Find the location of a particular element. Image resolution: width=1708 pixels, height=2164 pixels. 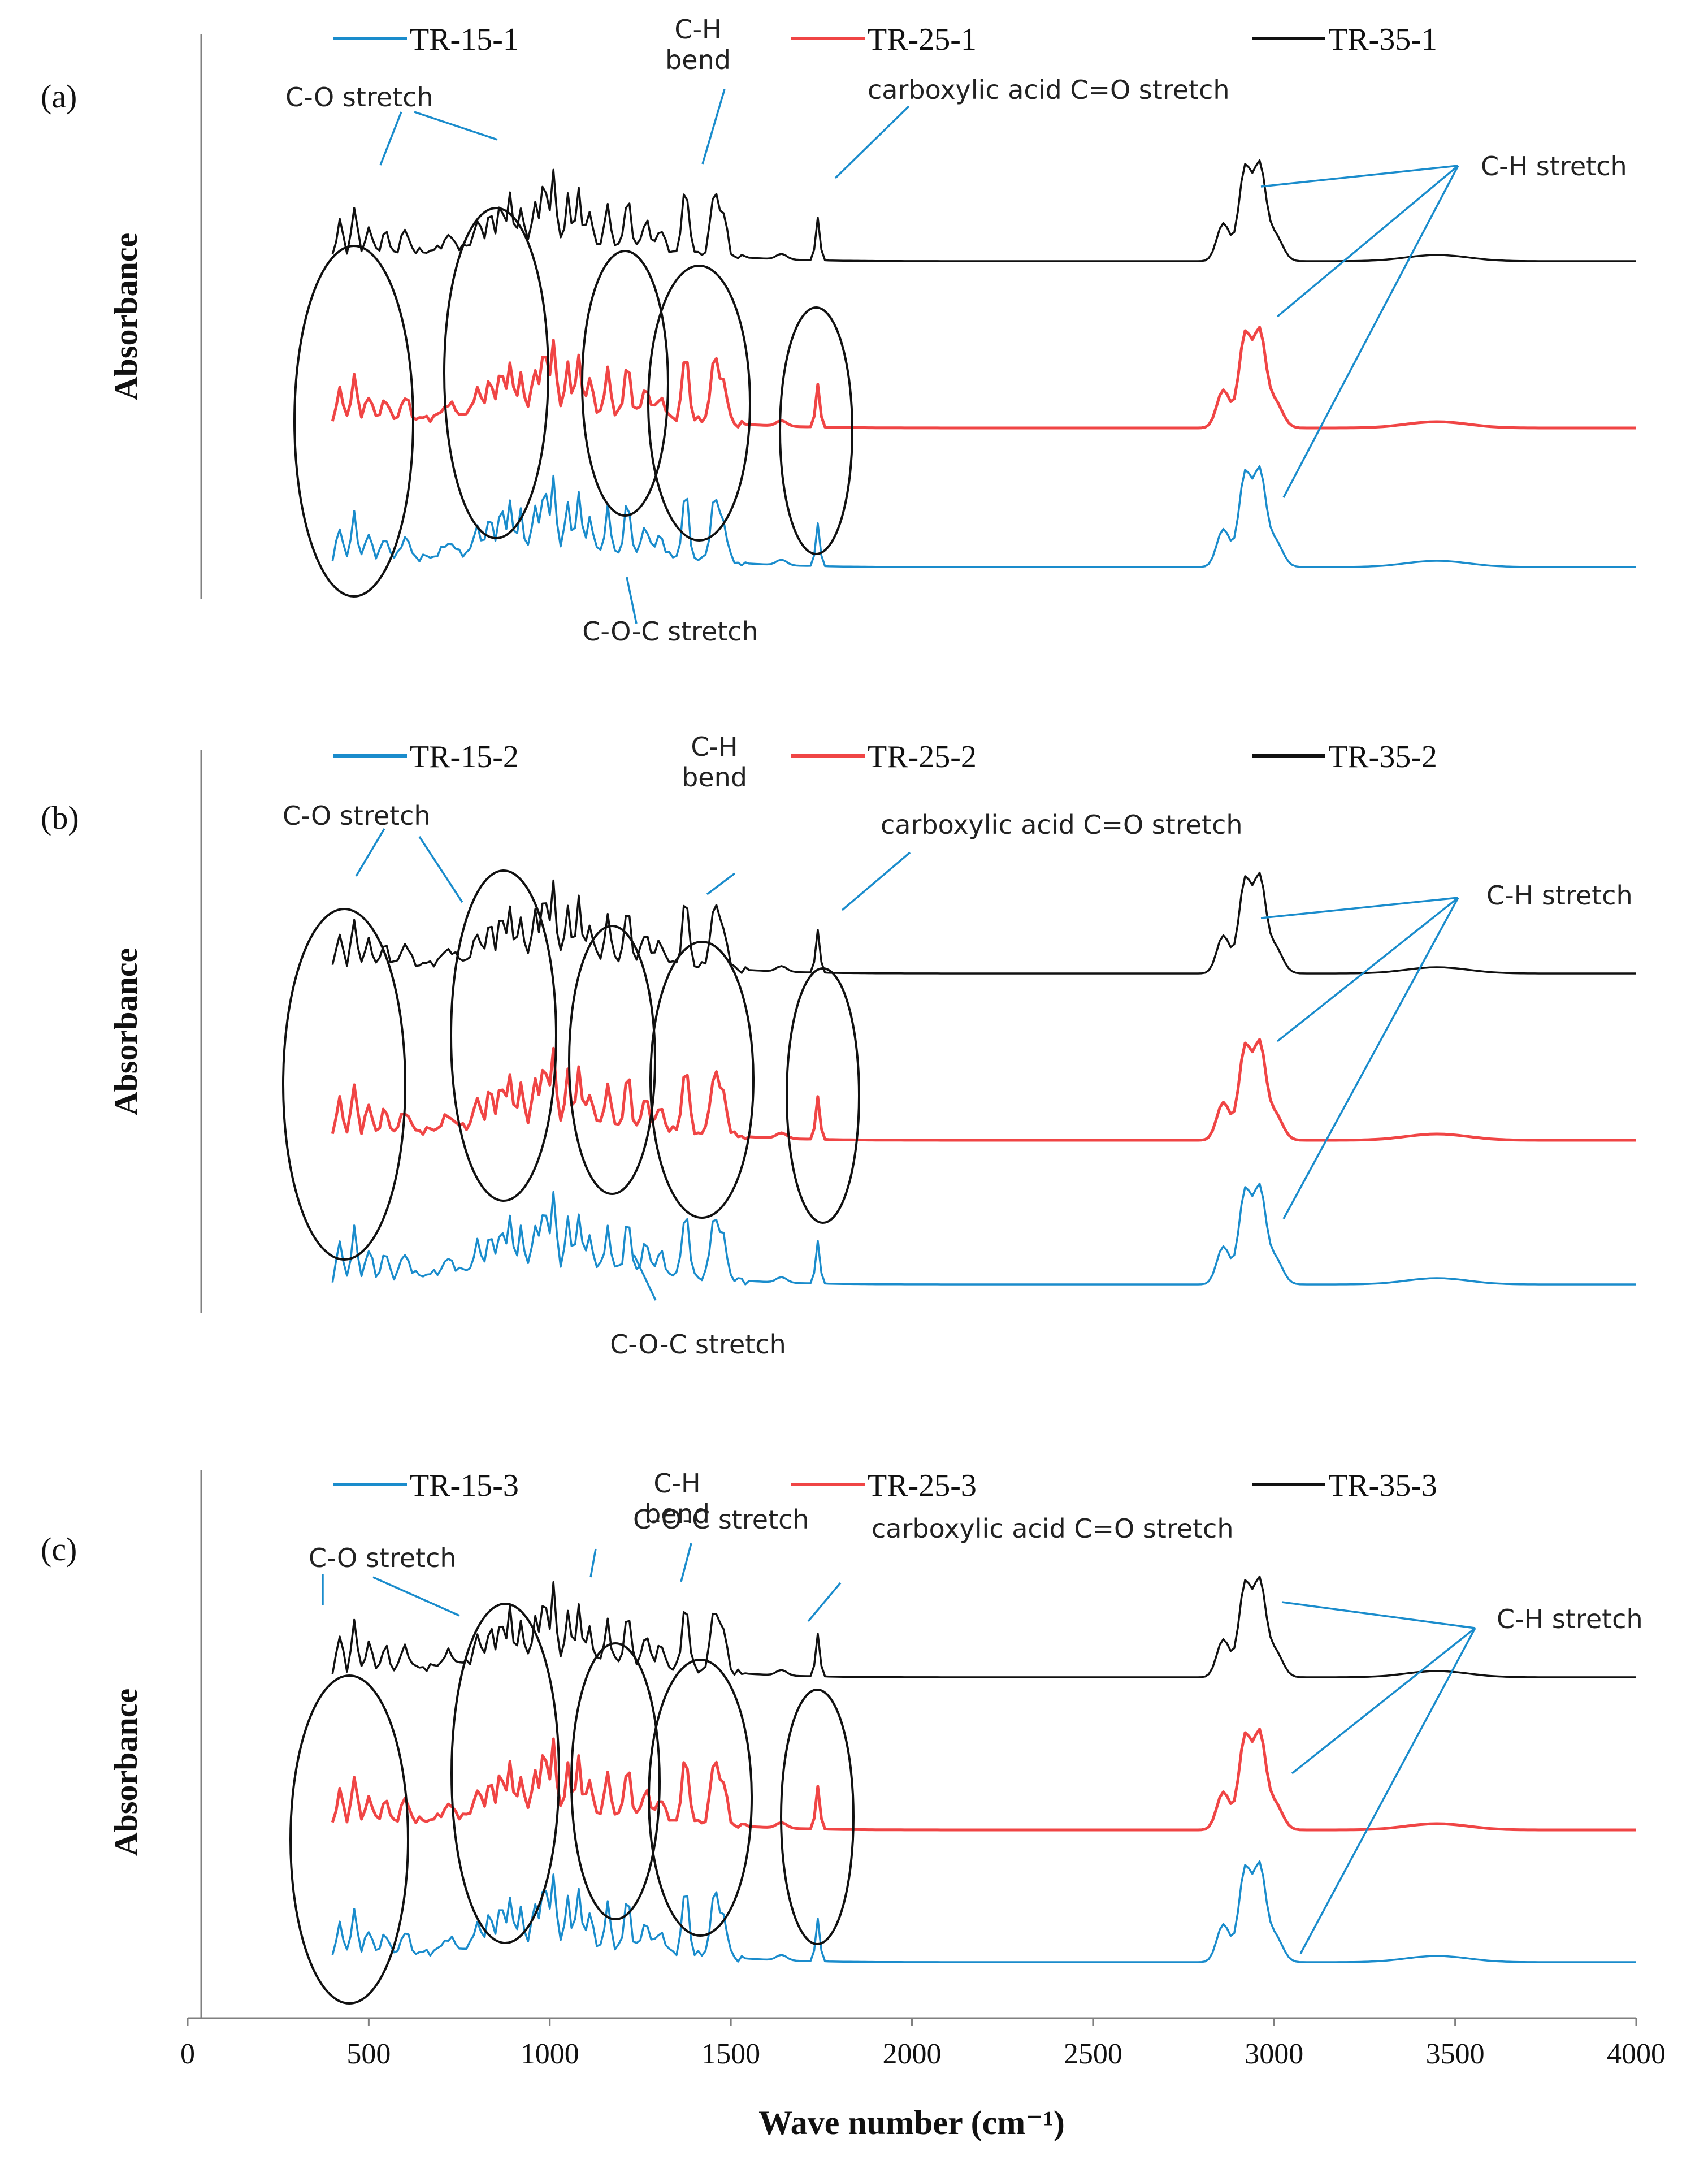

x-tick-label: 2000 is located at coordinates (913, 2054).